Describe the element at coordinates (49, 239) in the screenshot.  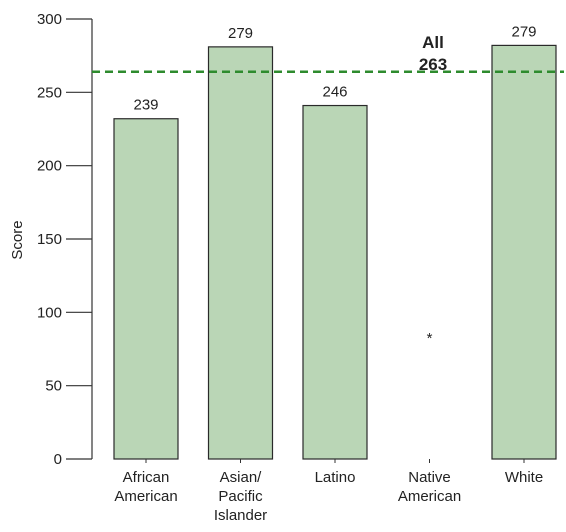
I see `y-tick-label: 150` at that location.